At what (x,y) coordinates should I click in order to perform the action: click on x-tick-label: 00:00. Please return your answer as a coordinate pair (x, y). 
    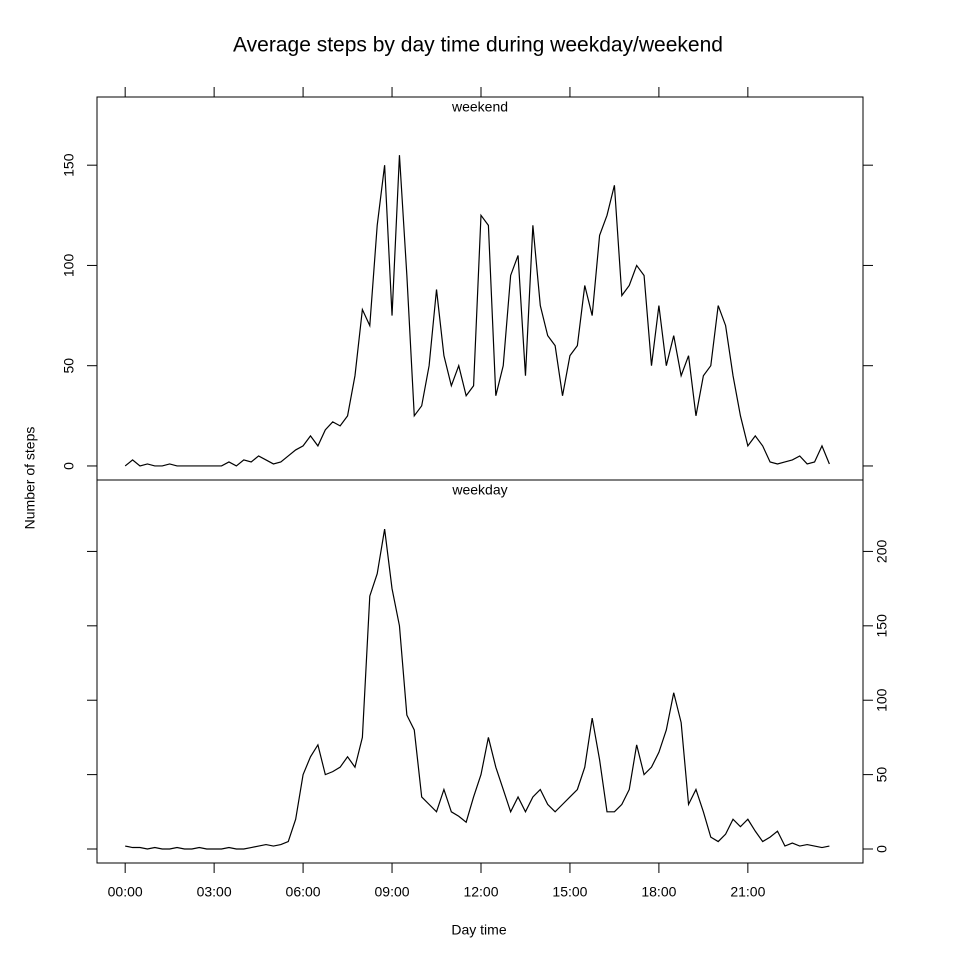
    Looking at the image, I should click on (125, 892).